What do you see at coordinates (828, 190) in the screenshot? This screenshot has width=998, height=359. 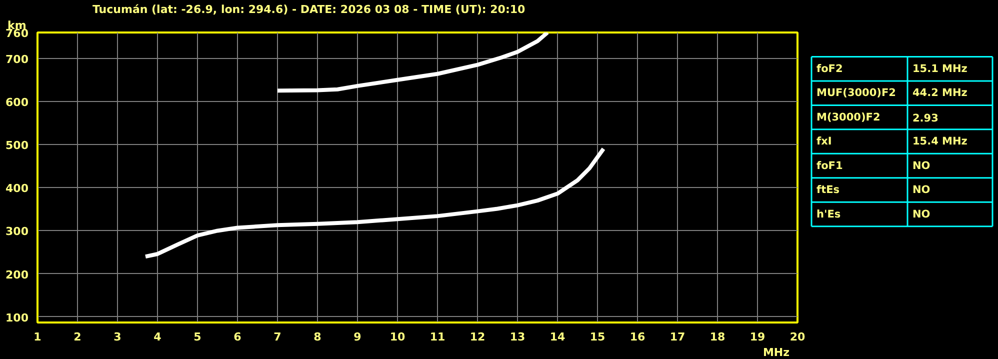 I see `text: ftEs` at bounding box center [828, 190].